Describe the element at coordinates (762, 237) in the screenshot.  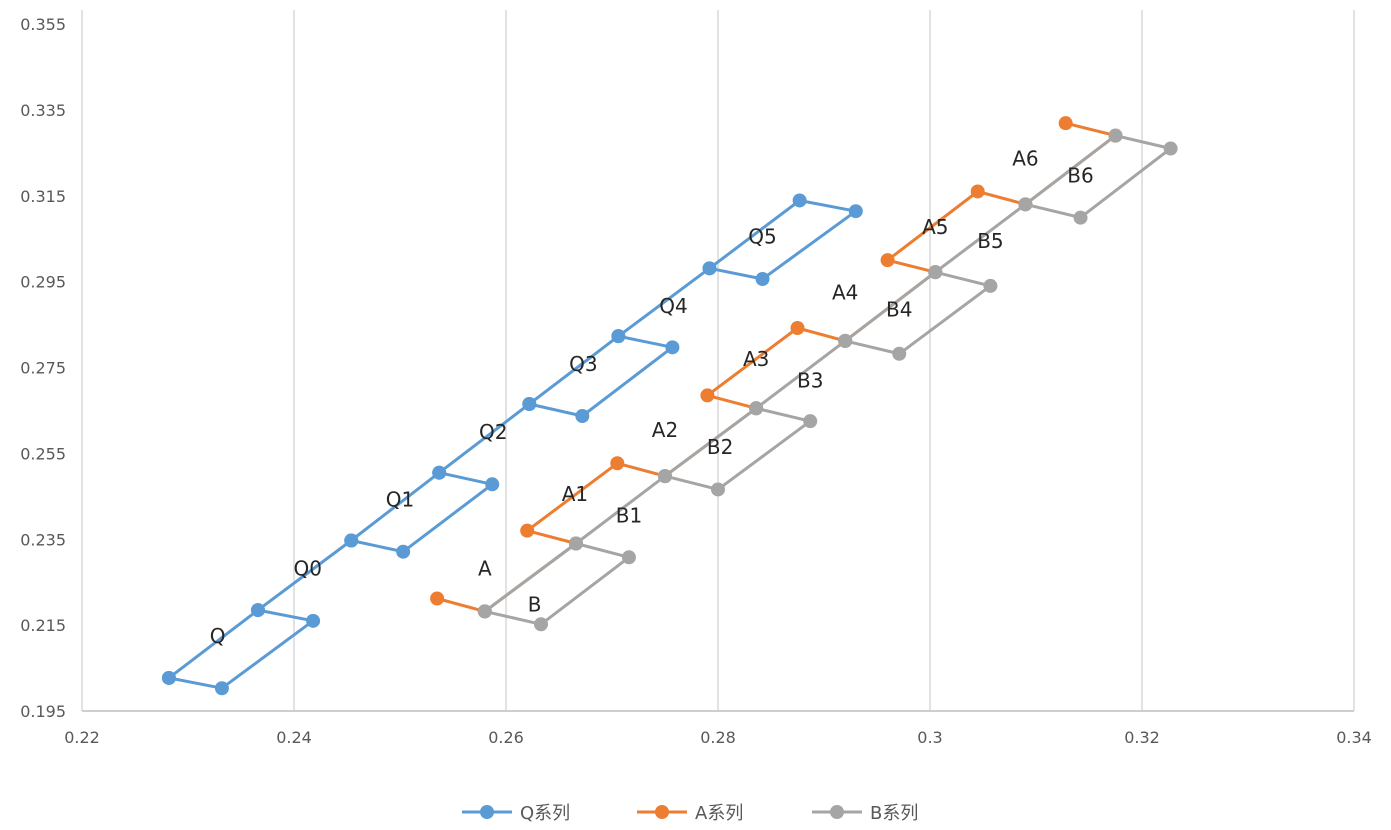
I see `point-annotation: Q5` at that location.